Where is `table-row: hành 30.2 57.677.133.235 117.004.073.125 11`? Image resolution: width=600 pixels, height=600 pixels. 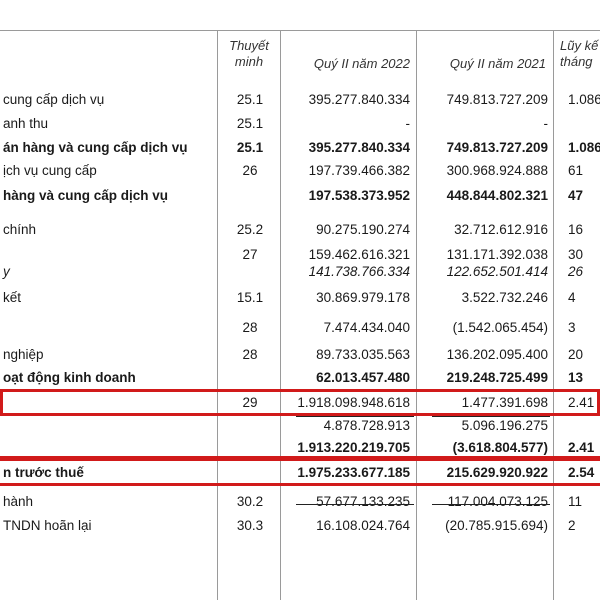 table-row: hành 30.2 57.677.133.235 117.004.073.125 11 is located at coordinates (300, 504).